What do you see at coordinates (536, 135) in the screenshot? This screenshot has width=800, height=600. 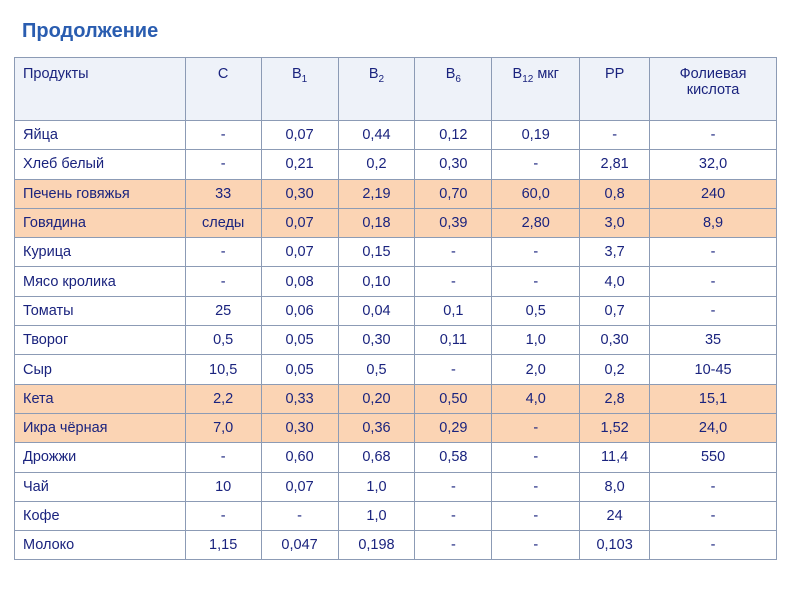 I see `value-cell: 0,19` at bounding box center [536, 135].